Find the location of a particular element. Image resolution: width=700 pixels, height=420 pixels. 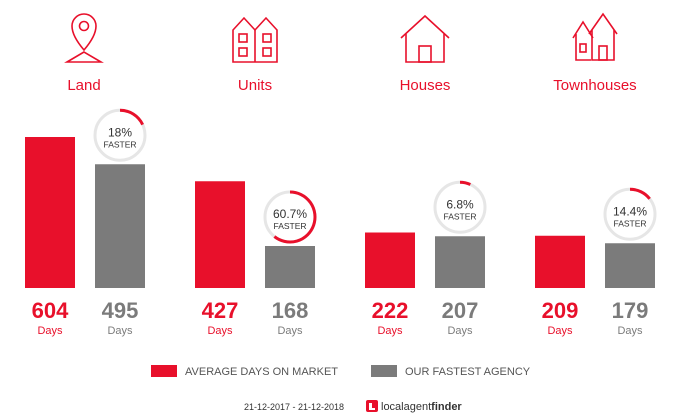

legend-swatch-fastest is located at coordinates (384, 371).